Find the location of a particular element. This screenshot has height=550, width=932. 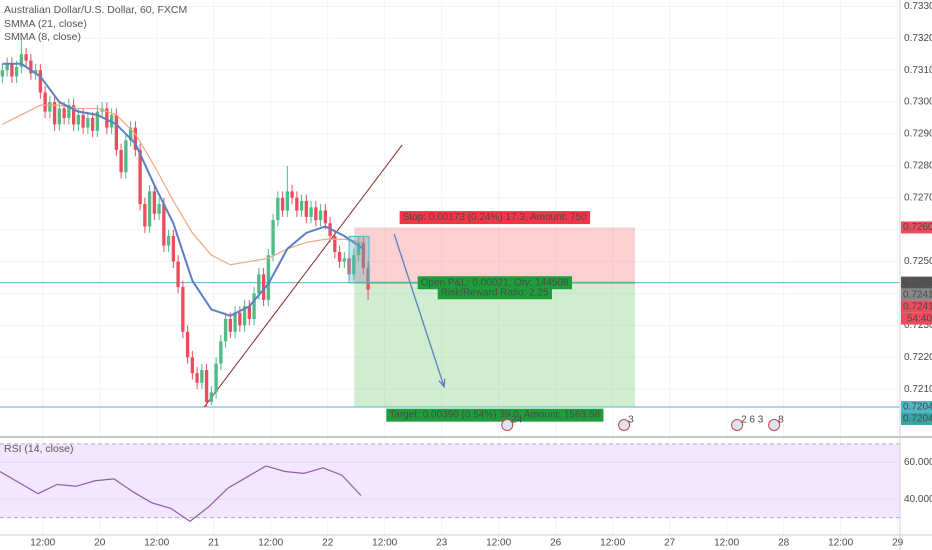

pnl-label-box is located at coordinates (495, 283).